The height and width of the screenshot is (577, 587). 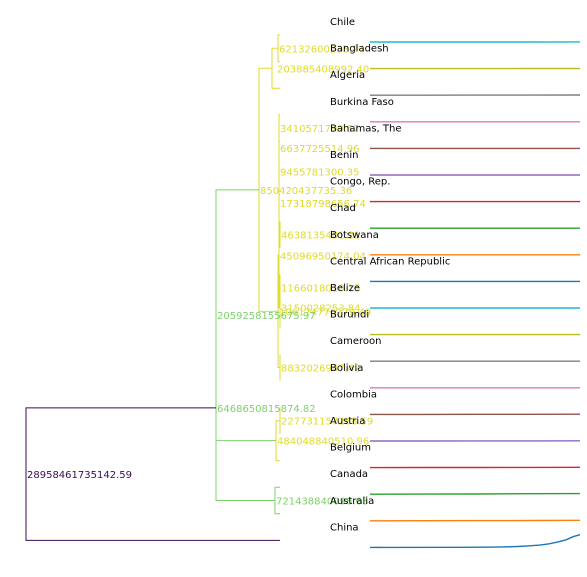 I want to click on dendrogram-link-n18, so click(x=245, y=408).